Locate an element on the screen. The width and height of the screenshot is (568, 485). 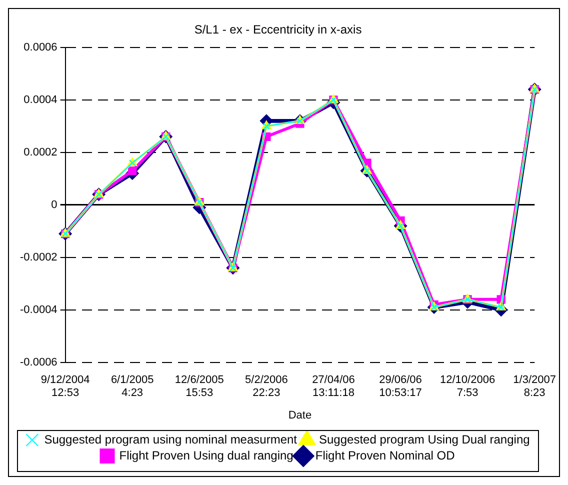
x-tick-label: 9/12/2004 12:53 is located at coordinates (65, 387).